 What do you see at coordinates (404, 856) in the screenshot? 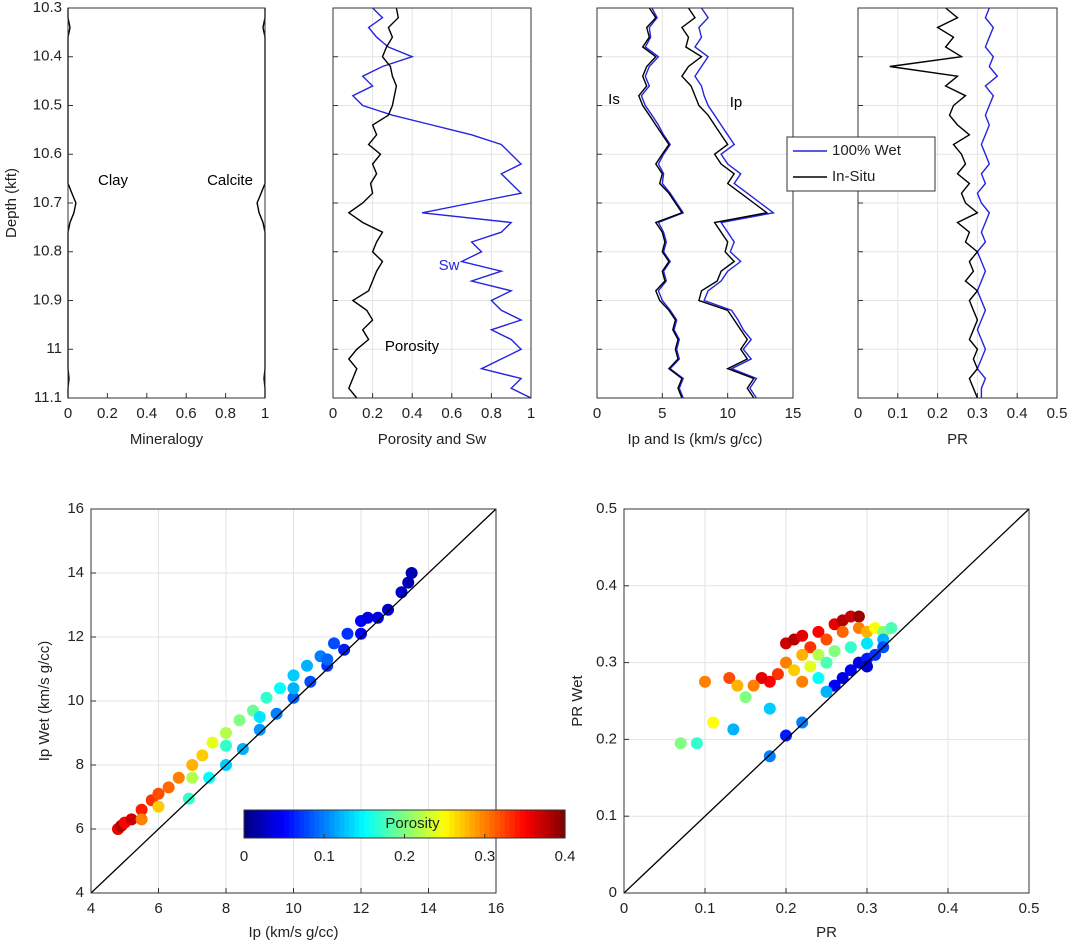
I see `colorbar-tick-label: 0.2` at bounding box center [404, 856].